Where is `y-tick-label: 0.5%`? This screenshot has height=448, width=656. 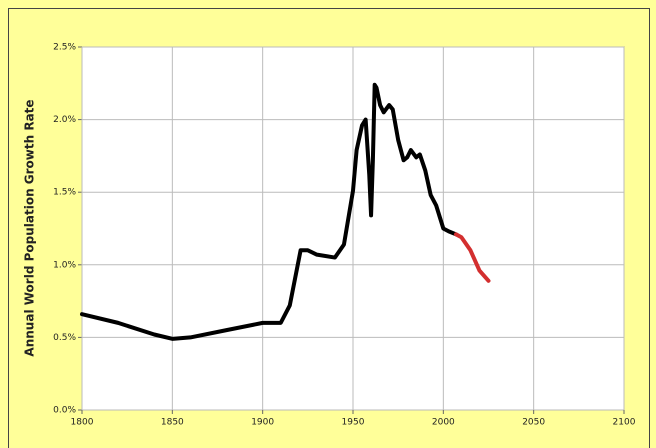 y-tick-label: 0.5% is located at coordinates (64, 338).